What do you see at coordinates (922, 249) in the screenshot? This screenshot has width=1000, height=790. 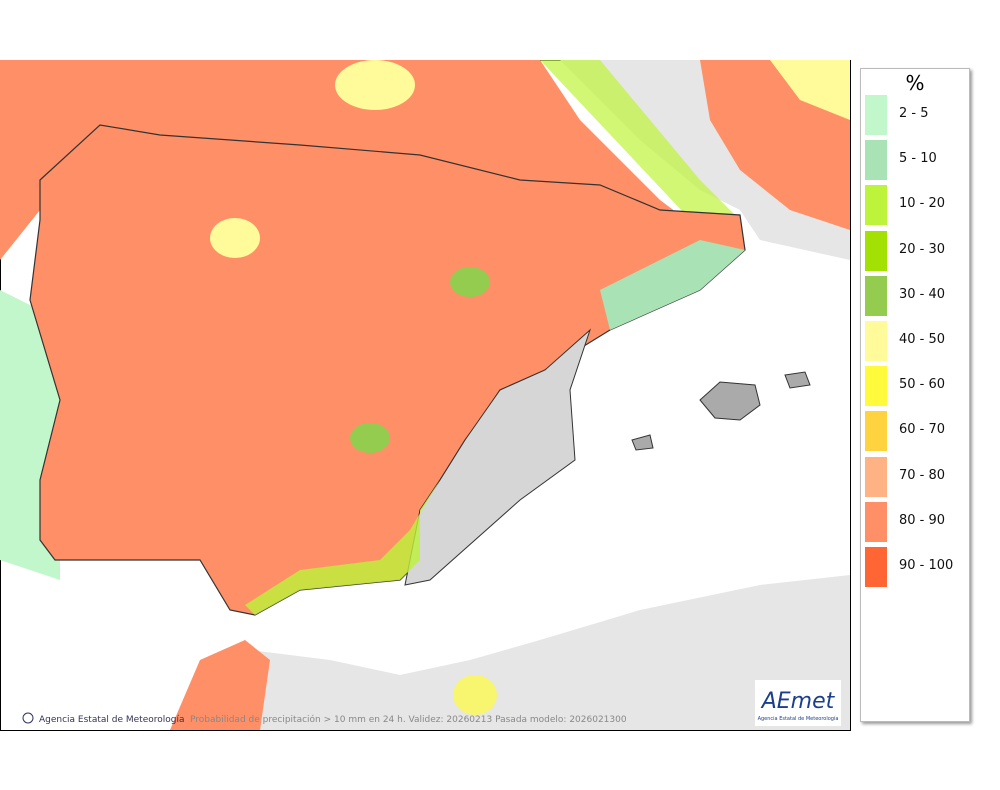 I see `legend-label: 20 - 30` at bounding box center [922, 249].